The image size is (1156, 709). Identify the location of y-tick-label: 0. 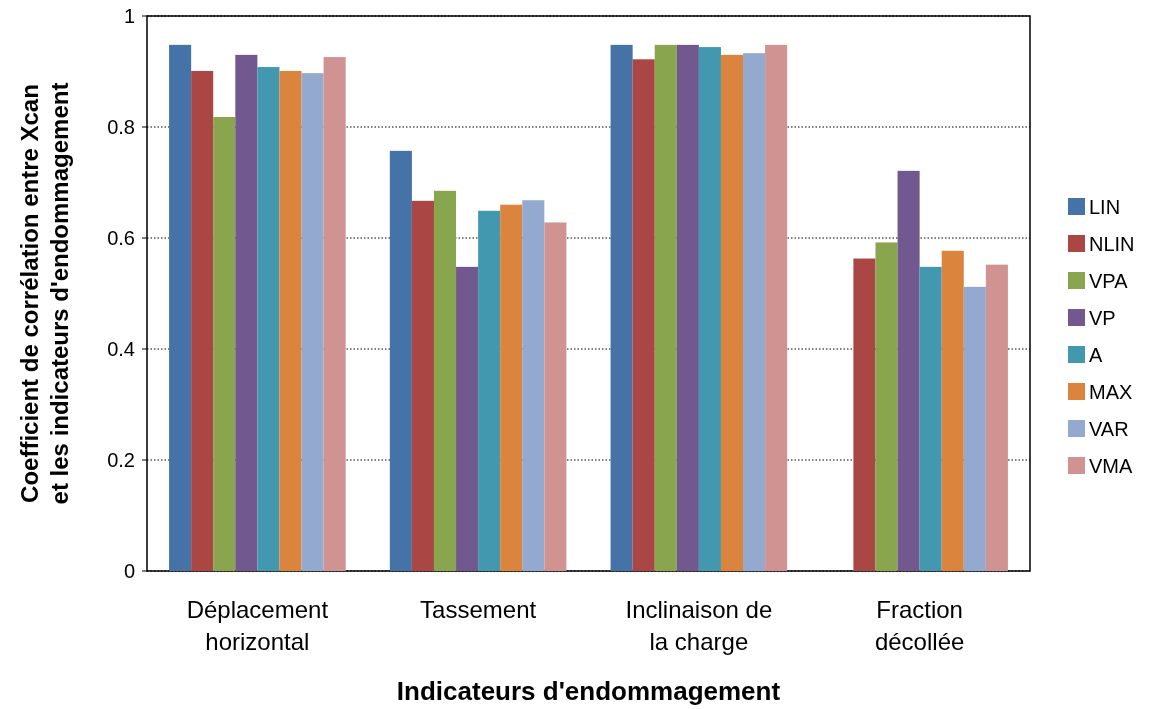
(129, 571).